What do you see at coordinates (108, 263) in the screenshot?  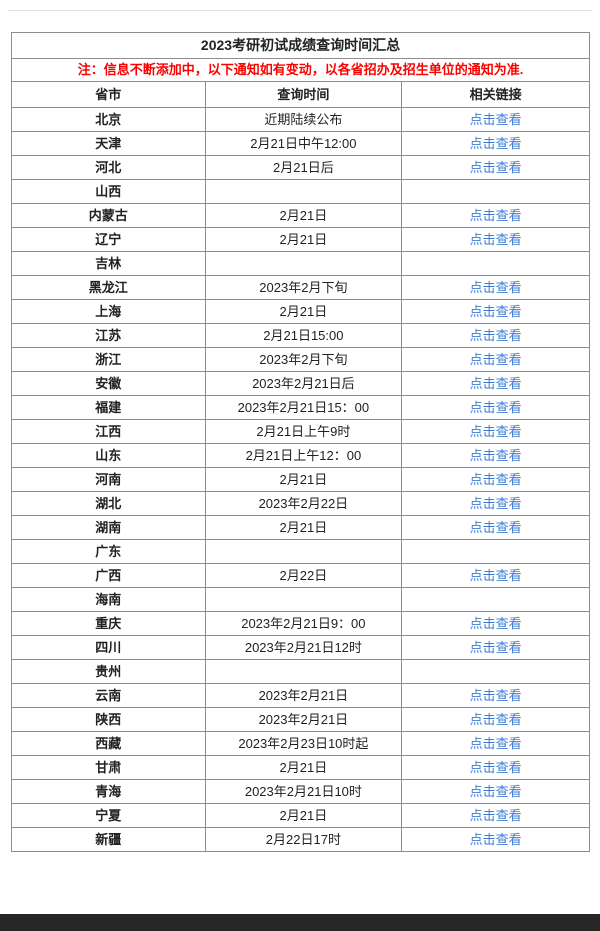 I see `province-cell: 吉林` at bounding box center [108, 263].